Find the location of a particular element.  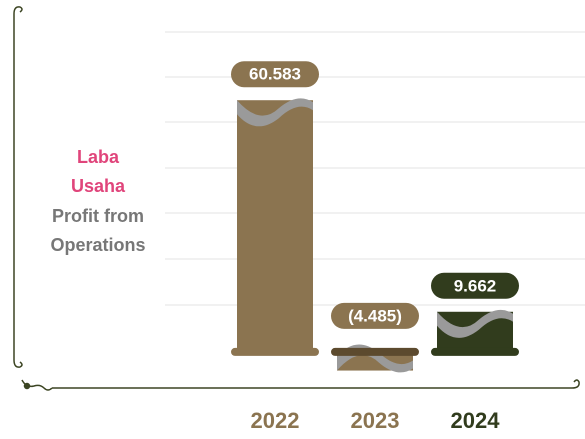

value-label: 9.662 is located at coordinates (475, 285).